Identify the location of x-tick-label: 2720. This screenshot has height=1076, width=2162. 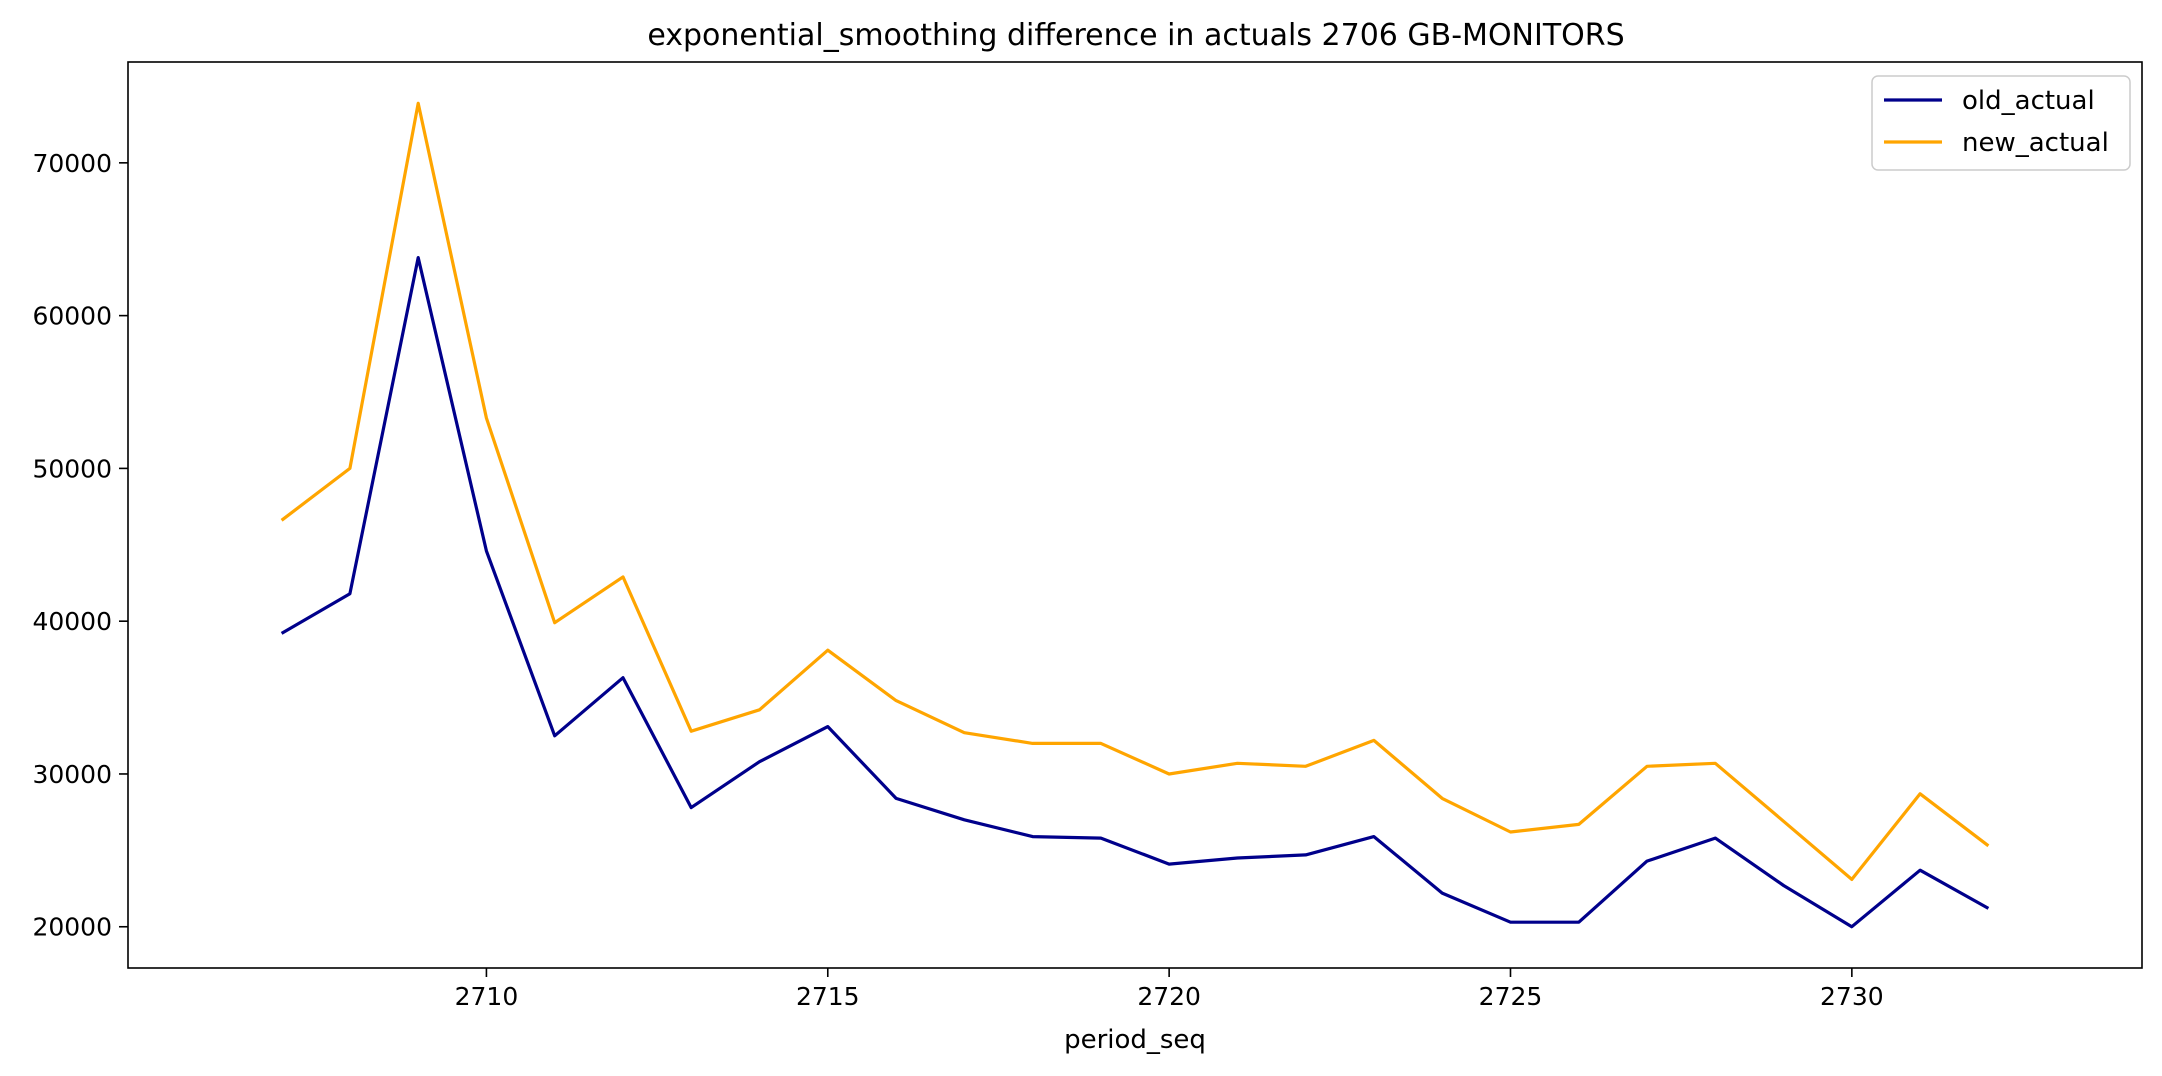
(1169, 996).